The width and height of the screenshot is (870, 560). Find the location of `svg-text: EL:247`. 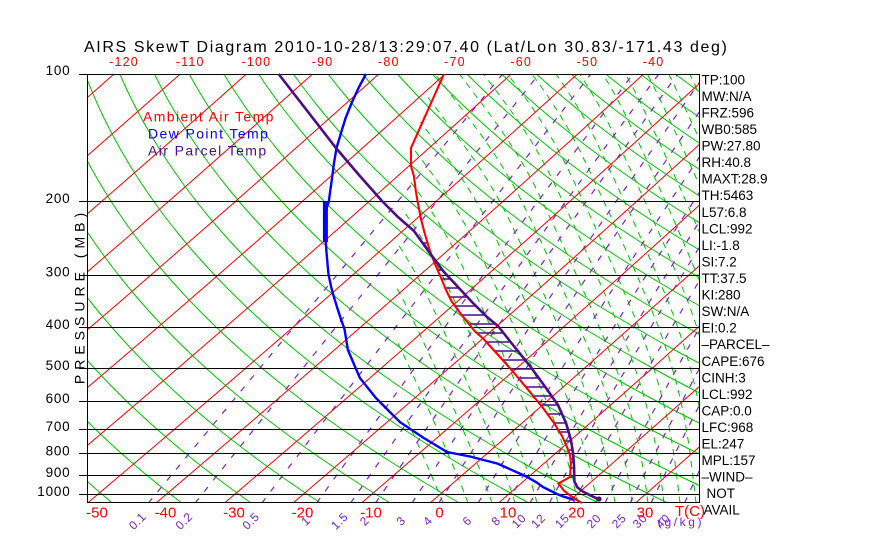

svg-text: EL:247 is located at coordinates (723, 444).